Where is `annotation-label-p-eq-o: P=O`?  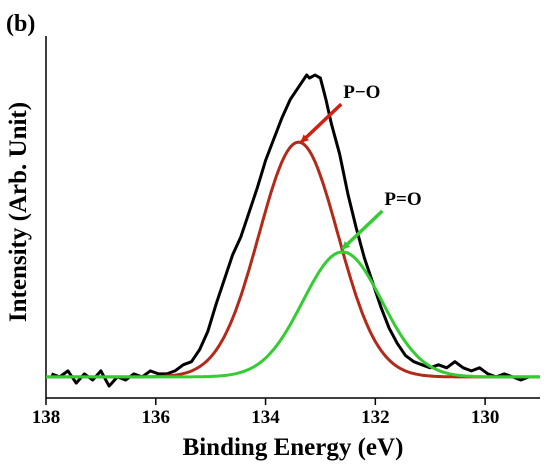 annotation-label-p-eq-o: P=O is located at coordinates (402, 199).